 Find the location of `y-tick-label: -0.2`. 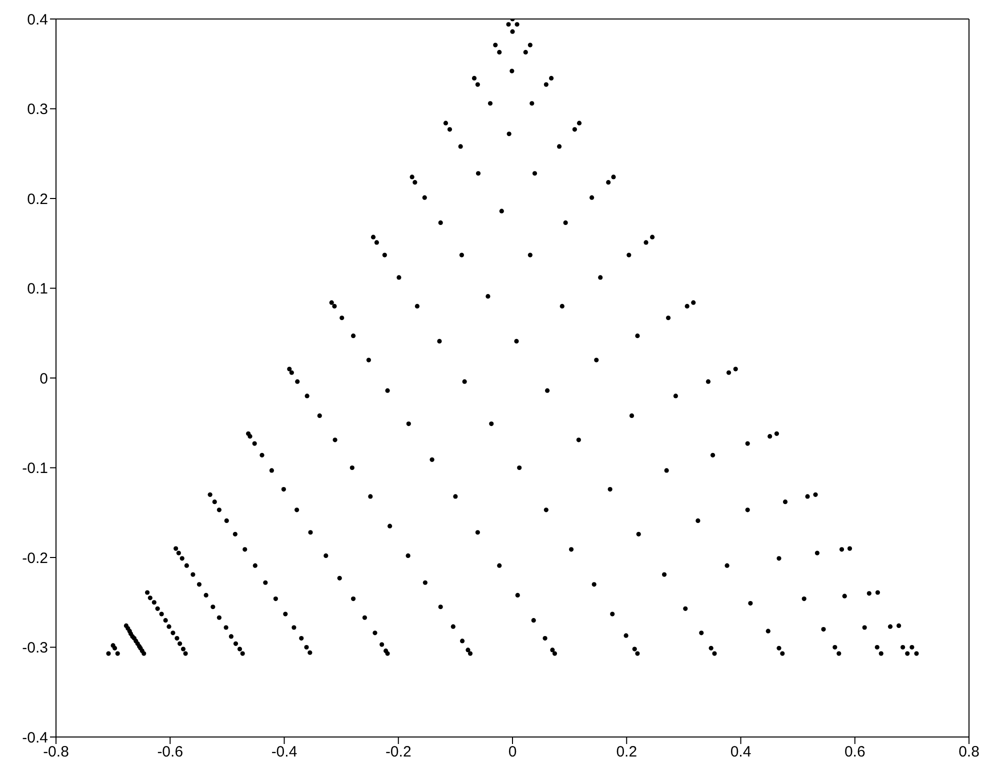

y-tick-label: -0.2 is located at coordinates (35, 558).